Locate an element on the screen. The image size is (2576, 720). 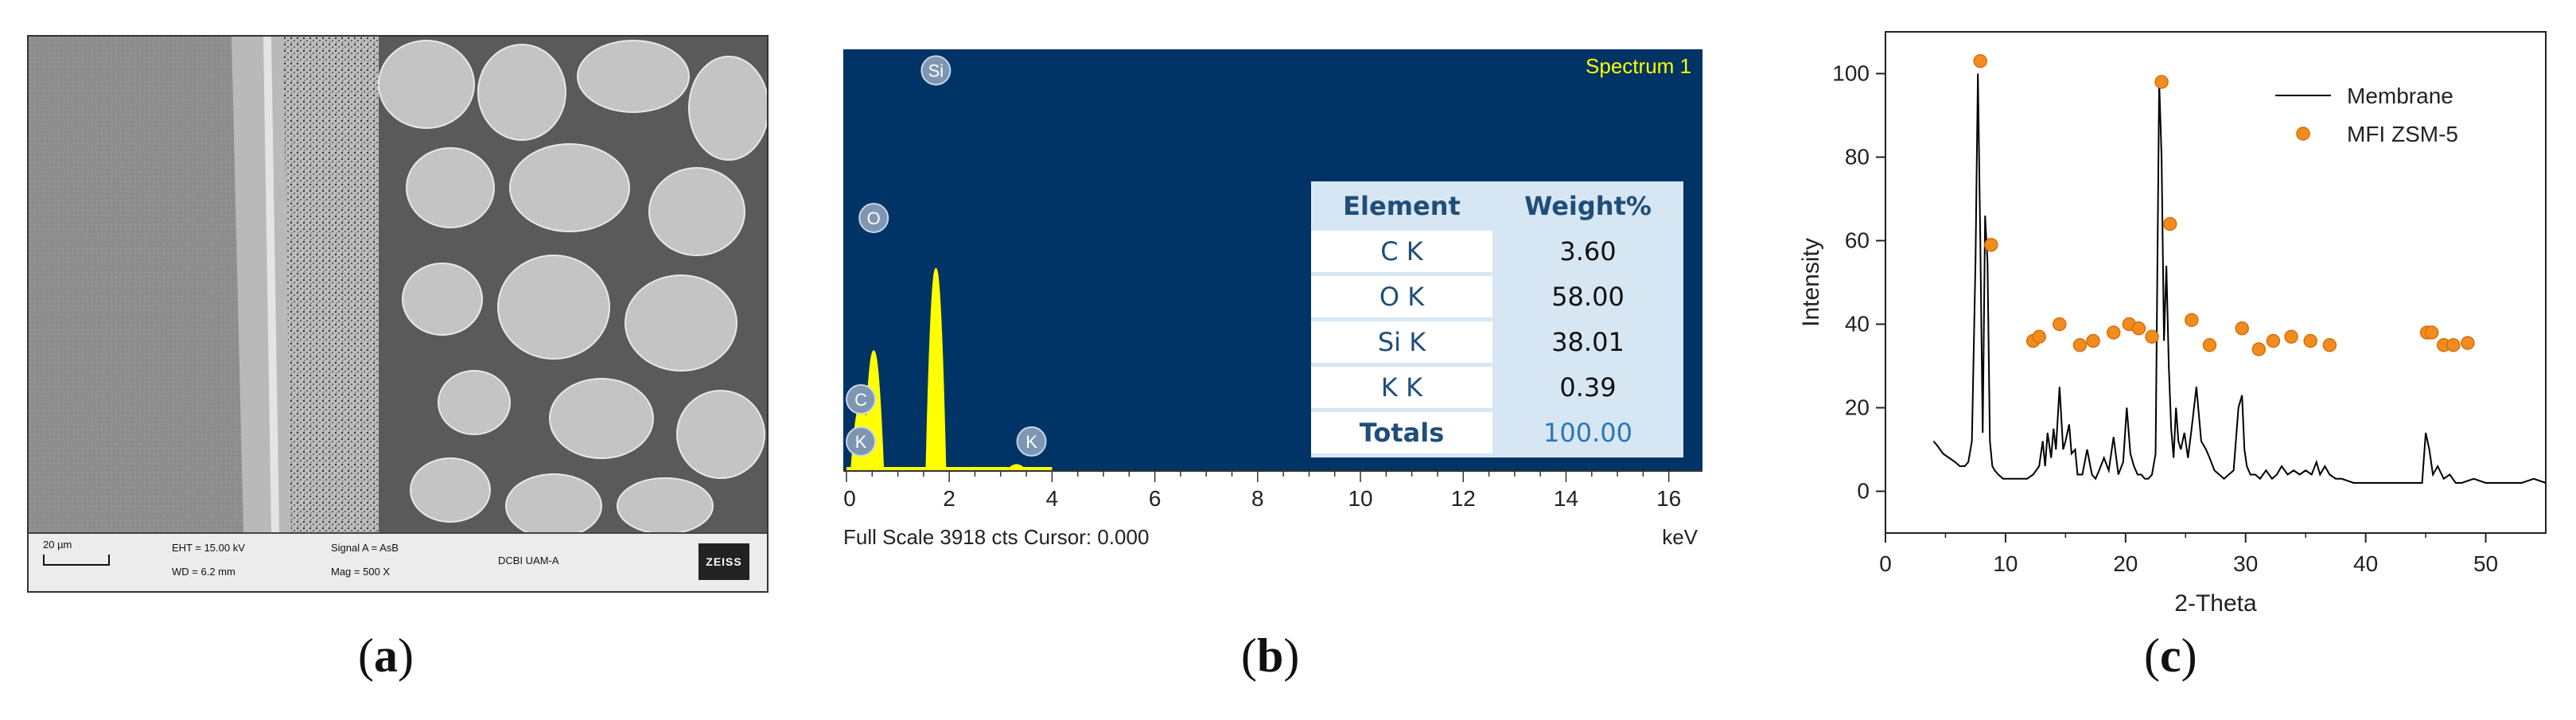
xrd-x-tick-label: 30 is located at coordinates (2245, 563).